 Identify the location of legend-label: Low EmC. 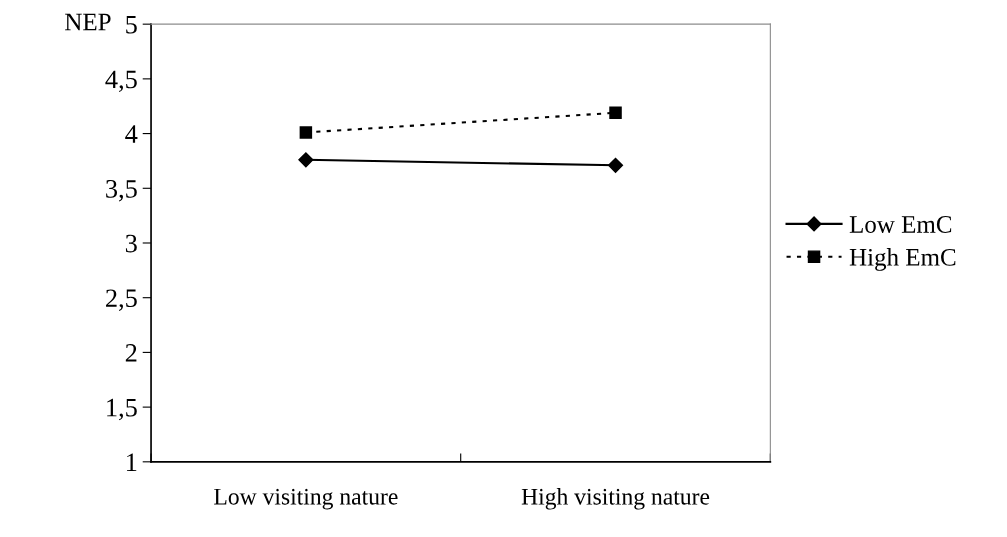
(900, 224).